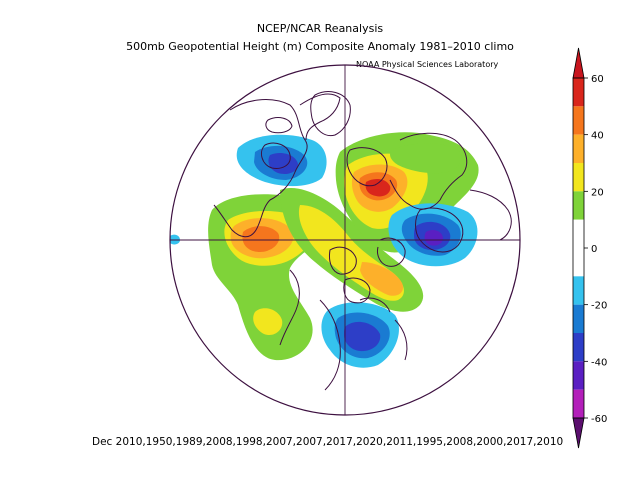 This screenshot has height=496, width=640. Describe the element at coordinates (594, 249) in the screenshot. I see `colorbar-tick-label: 0` at that location.